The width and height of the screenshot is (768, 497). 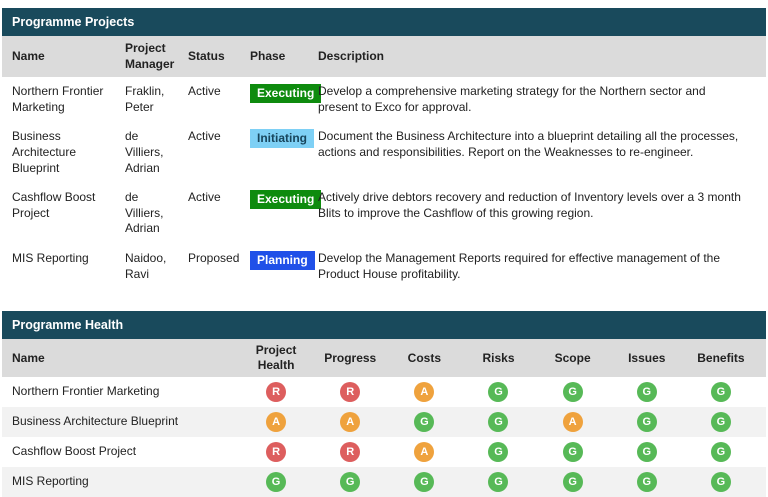 I want to click on health-project-name: Business Architecture Blueprint, so click(x=95, y=421).